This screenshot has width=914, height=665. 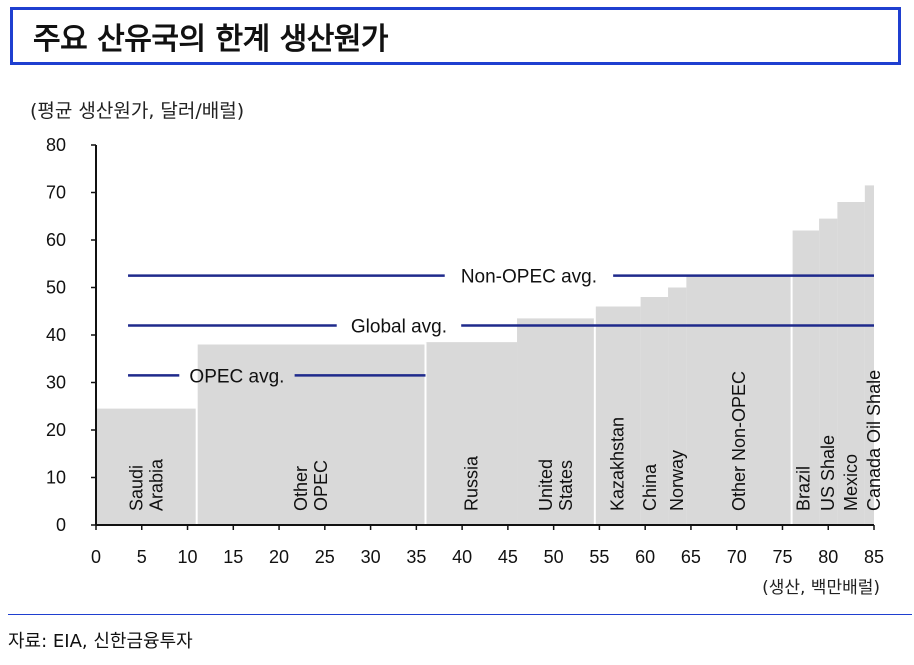 What do you see at coordinates (618, 464) in the screenshot?
I see `category-label-4: Kazakhstan` at bounding box center [618, 464].